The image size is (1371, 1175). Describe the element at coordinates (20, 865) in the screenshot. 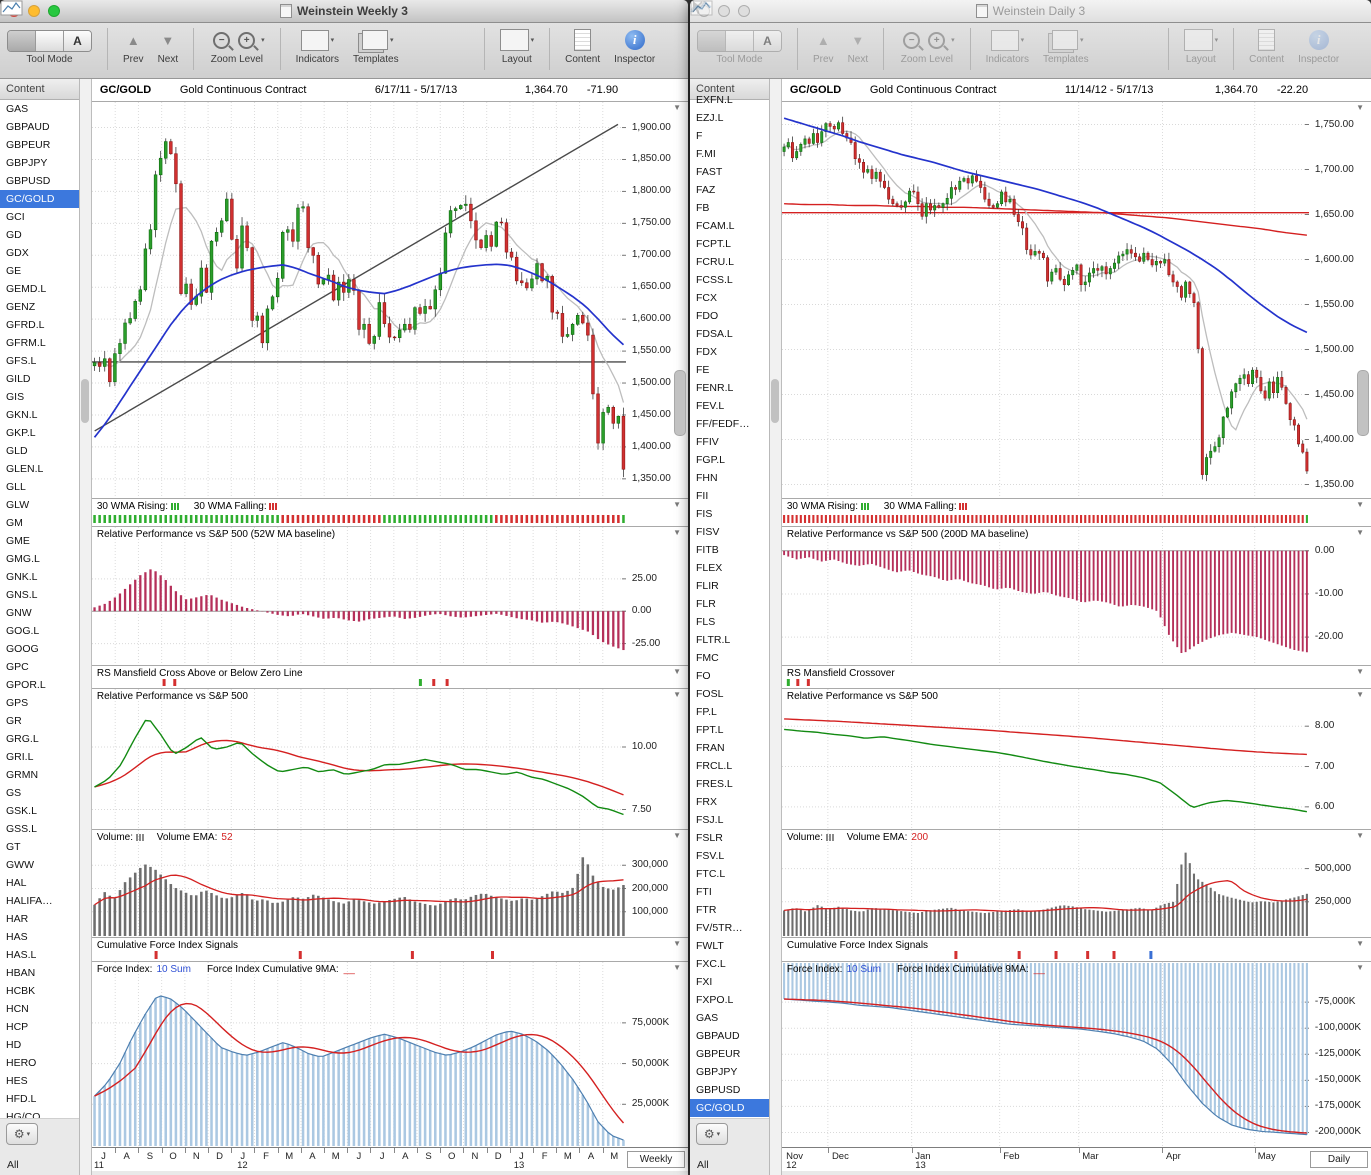

I see `sidebar-item: GWW` at that location.